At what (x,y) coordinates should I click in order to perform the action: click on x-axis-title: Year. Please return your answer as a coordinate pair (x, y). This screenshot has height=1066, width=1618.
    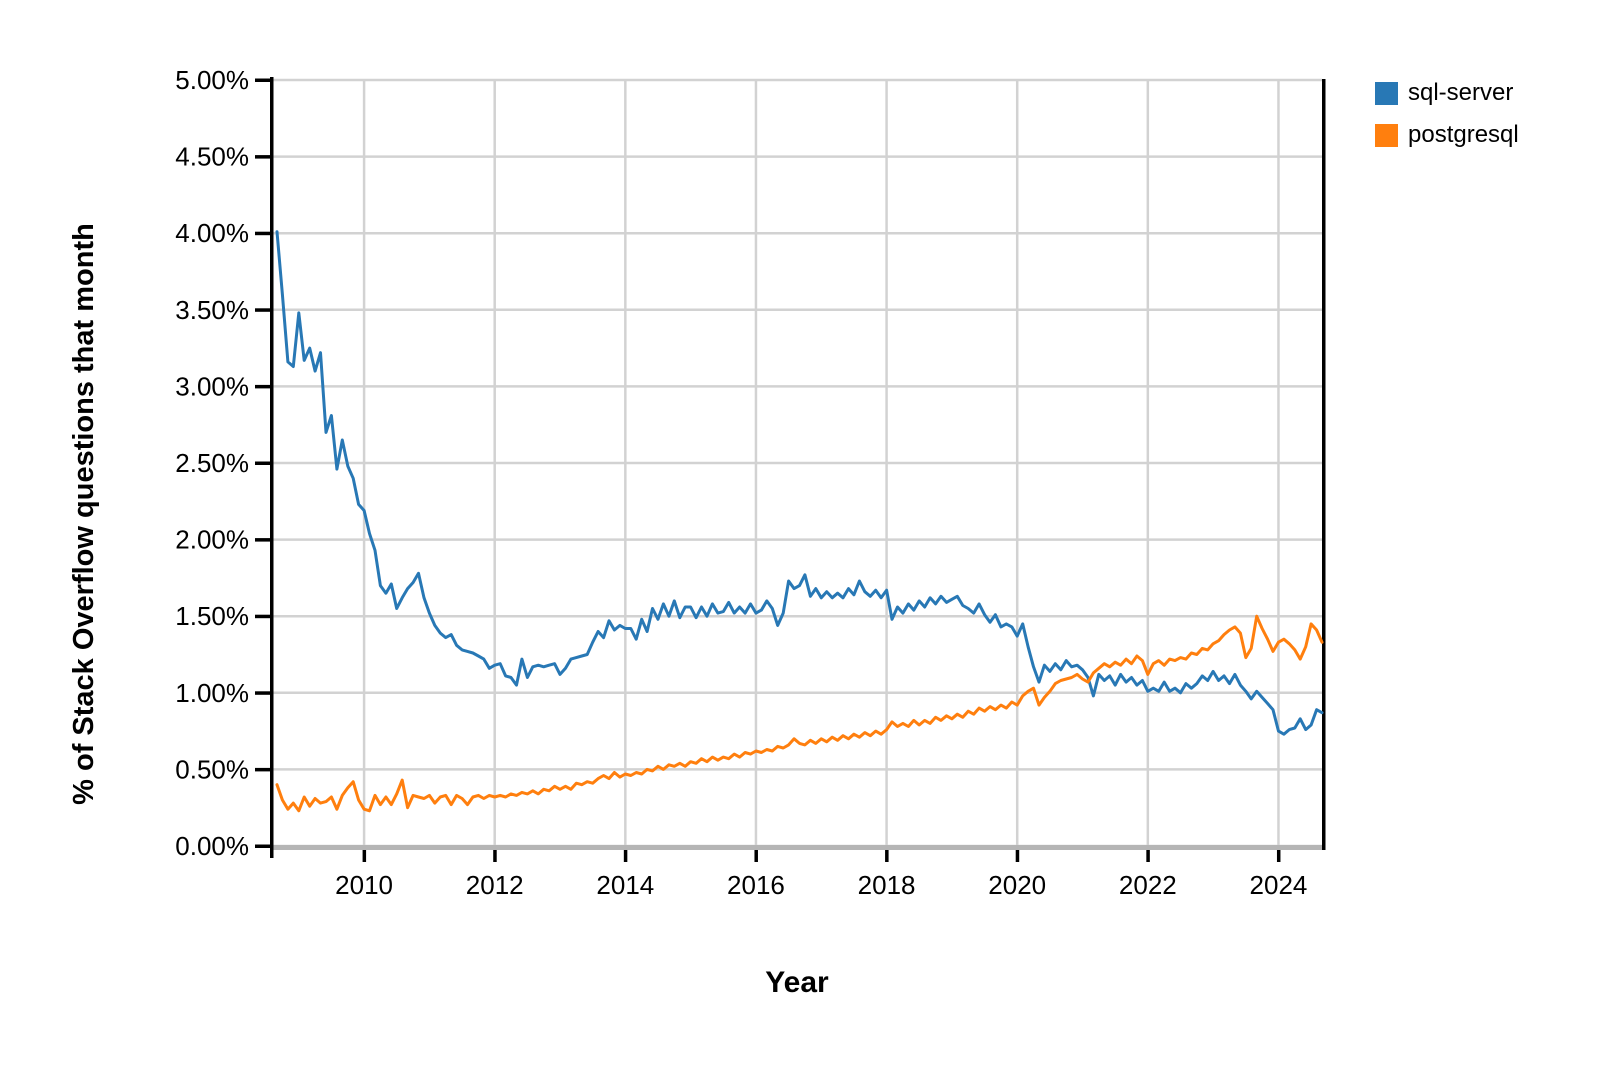
    Looking at the image, I should click on (797, 982).